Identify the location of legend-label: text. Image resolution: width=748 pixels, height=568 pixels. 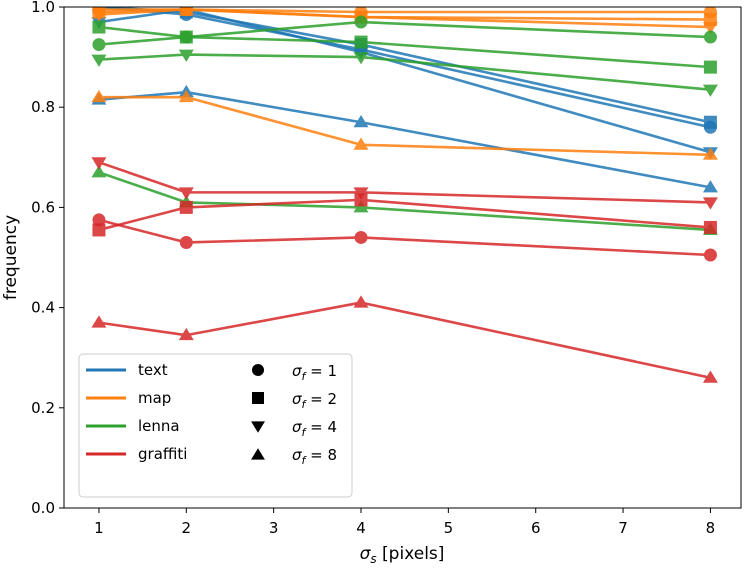
(153, 370).